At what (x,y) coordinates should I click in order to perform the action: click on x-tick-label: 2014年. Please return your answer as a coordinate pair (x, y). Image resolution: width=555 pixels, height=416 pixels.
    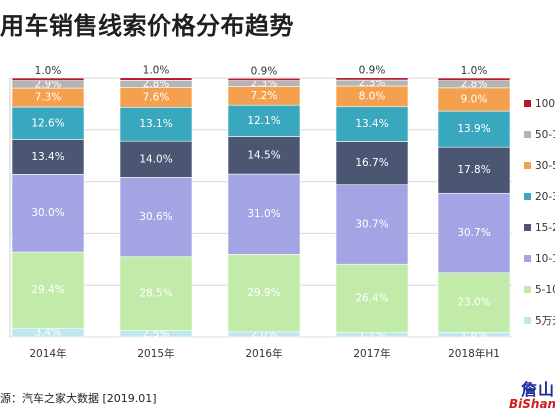
    Looking at the image, I should click on (47, 353).